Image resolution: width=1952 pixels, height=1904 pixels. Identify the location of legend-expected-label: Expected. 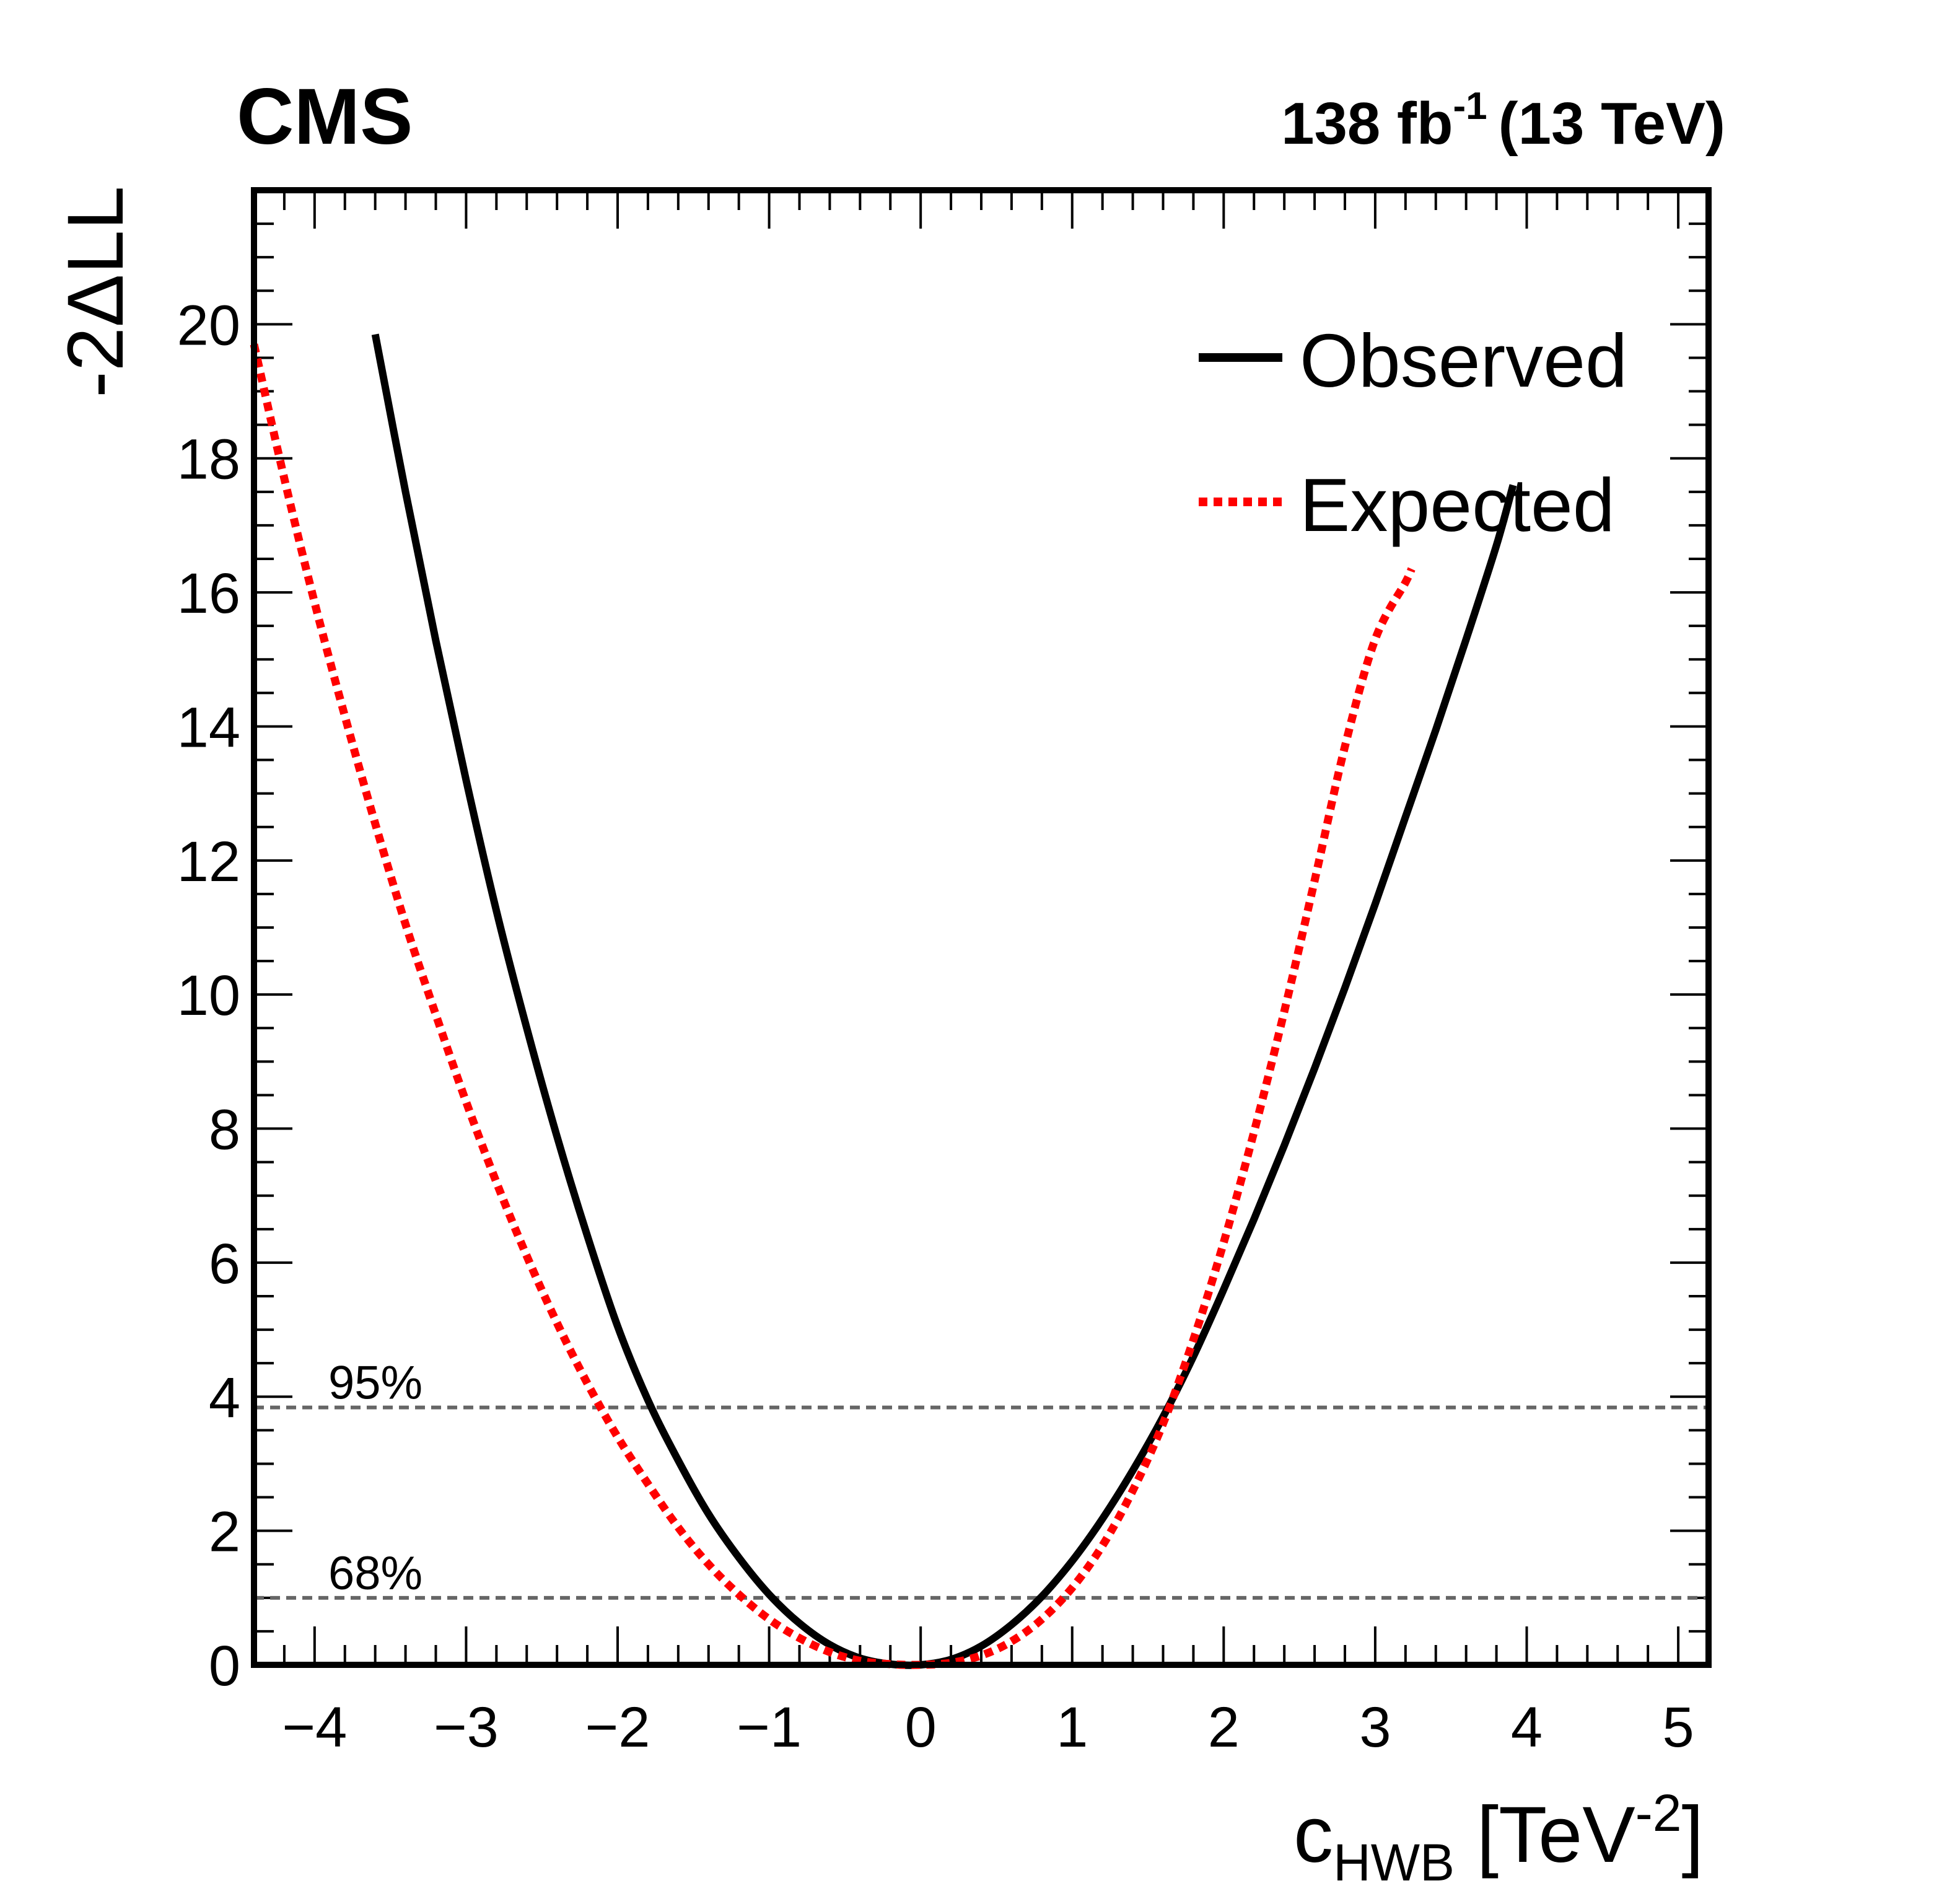
(1457, 505).